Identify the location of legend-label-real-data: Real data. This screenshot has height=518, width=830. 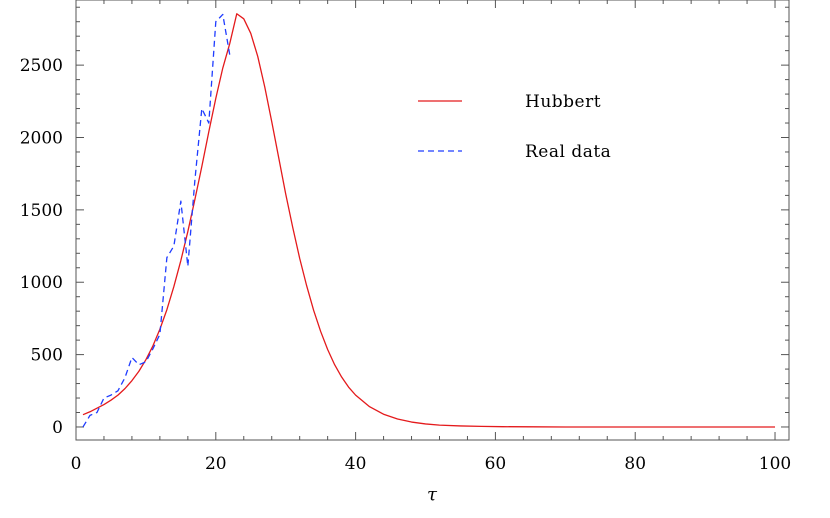
(568, 152).